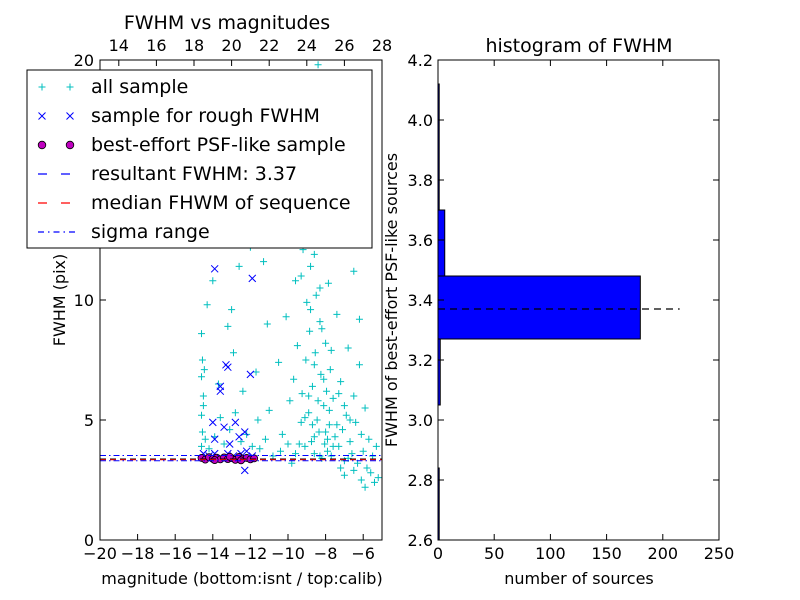 The image size is (800, 600). Describe the element at coordinates (420, 120) in the screenshot. I see `right-y-tick-label-7: 4.0` at that location.